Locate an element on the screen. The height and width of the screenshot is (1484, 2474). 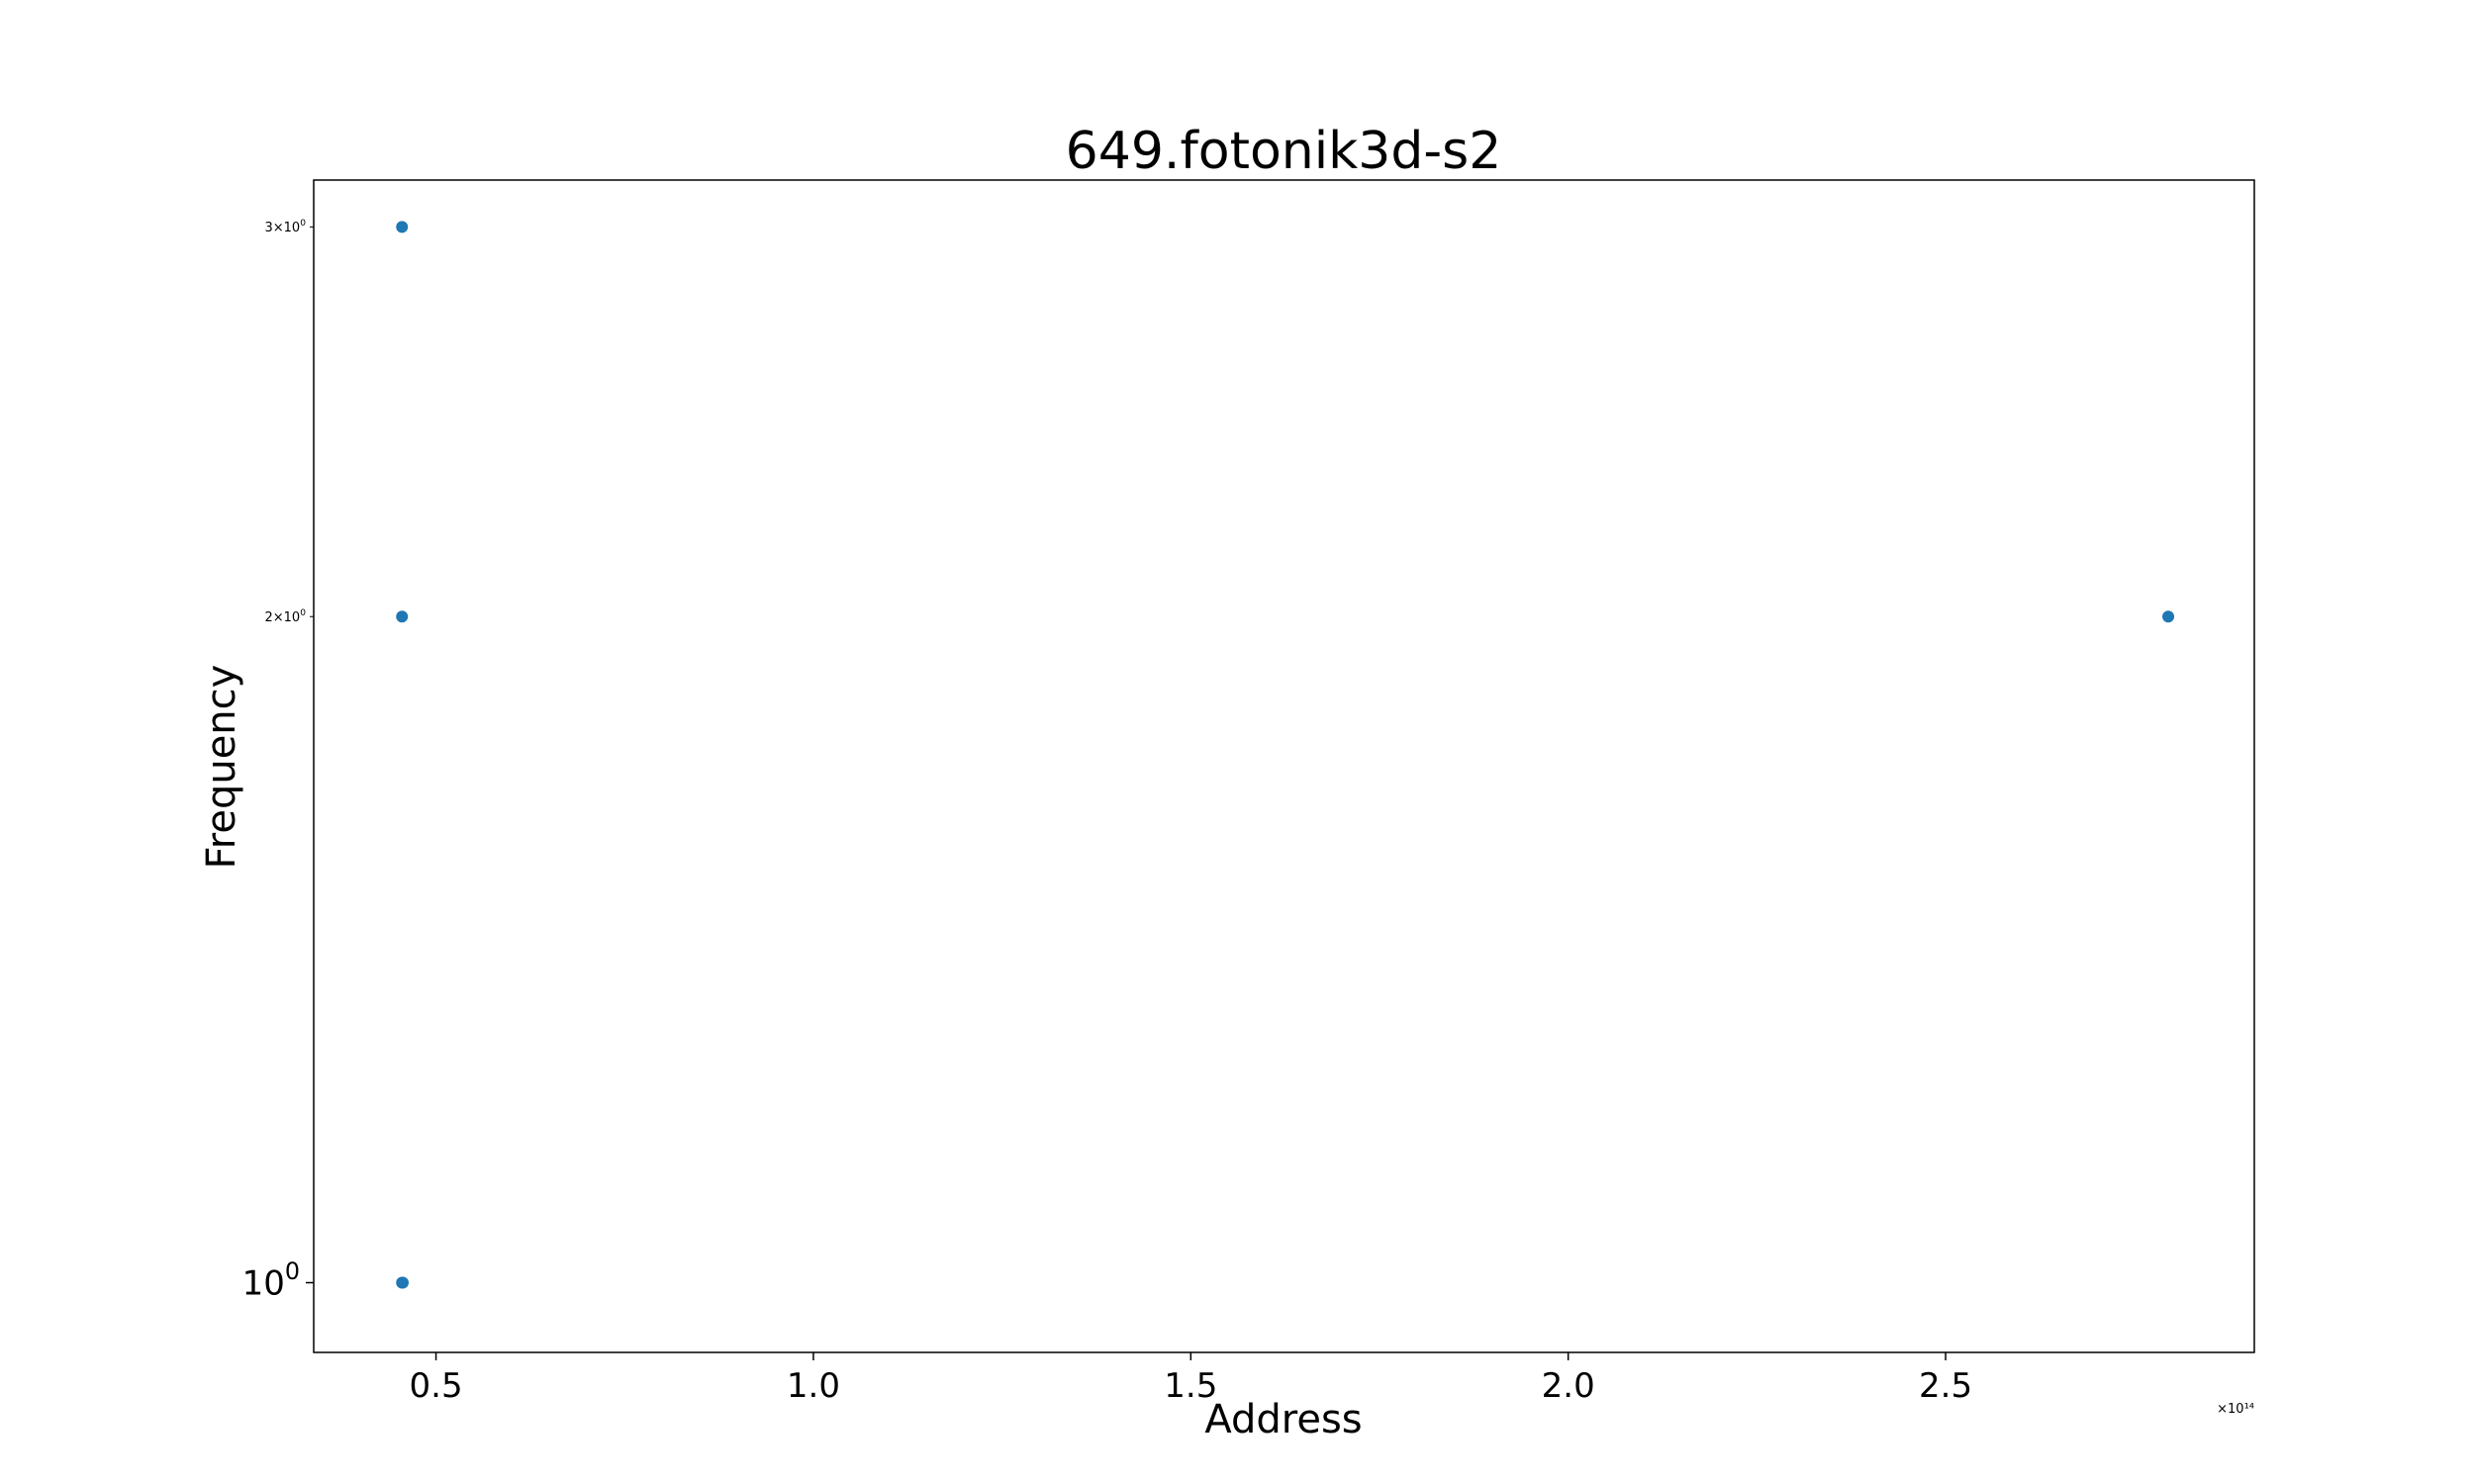
y-axis-ticks: 100 2×100 3×100 is located at coordinates (278, 761).